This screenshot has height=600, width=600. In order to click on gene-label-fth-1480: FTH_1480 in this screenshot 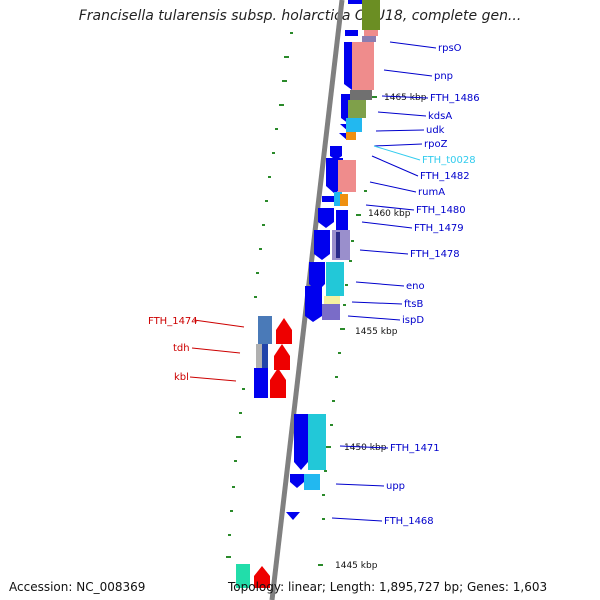, I will do `click(441, 210)`.